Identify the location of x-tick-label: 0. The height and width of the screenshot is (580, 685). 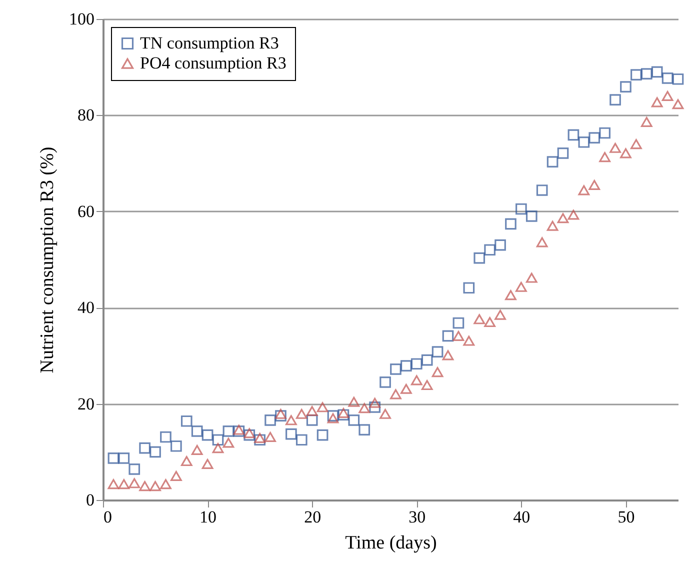
(108, 517).